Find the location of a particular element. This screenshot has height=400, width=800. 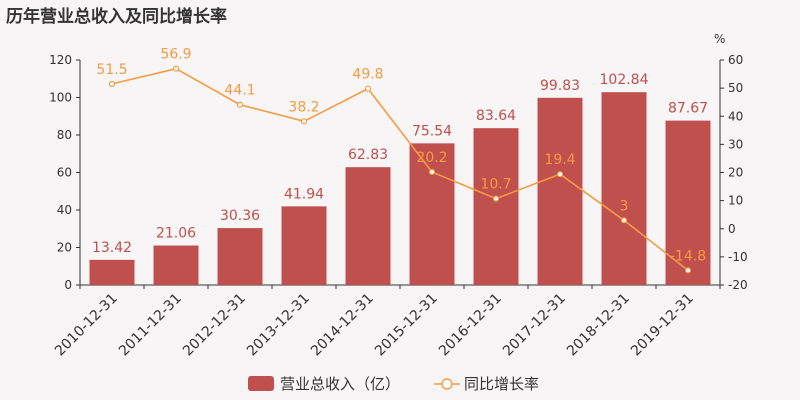

growth-data-label: 10.7 is located at coordinates (495, 185).